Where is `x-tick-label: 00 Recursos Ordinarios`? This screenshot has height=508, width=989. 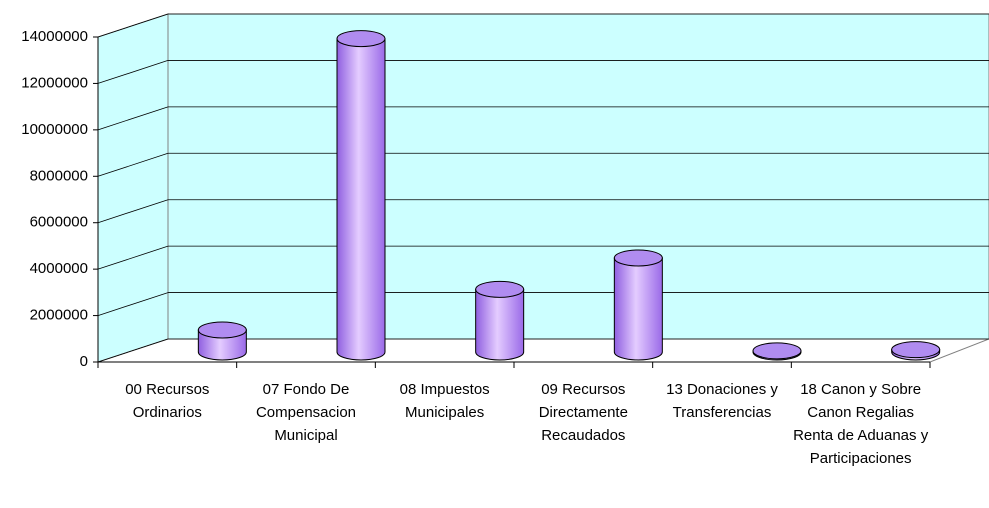
x-tick-label: 00 Recursos Ordinarios is located at coordinates (167, 401).